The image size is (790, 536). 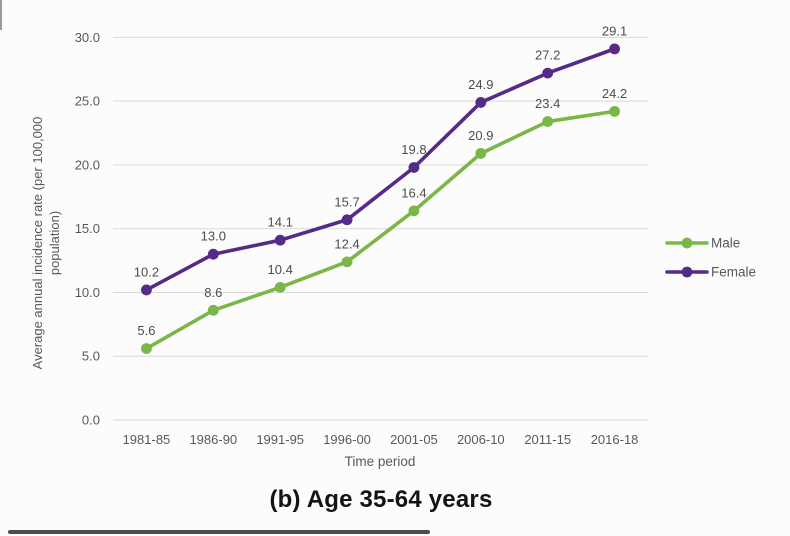 I want to click on y-tick-label: 25.0, so click(x=87, y=101).